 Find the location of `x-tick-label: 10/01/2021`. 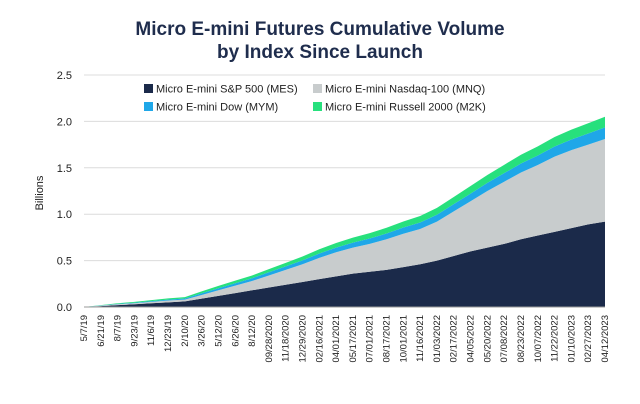

x-tick-label: 10/01/2021 is located at coordinates (403, 339).